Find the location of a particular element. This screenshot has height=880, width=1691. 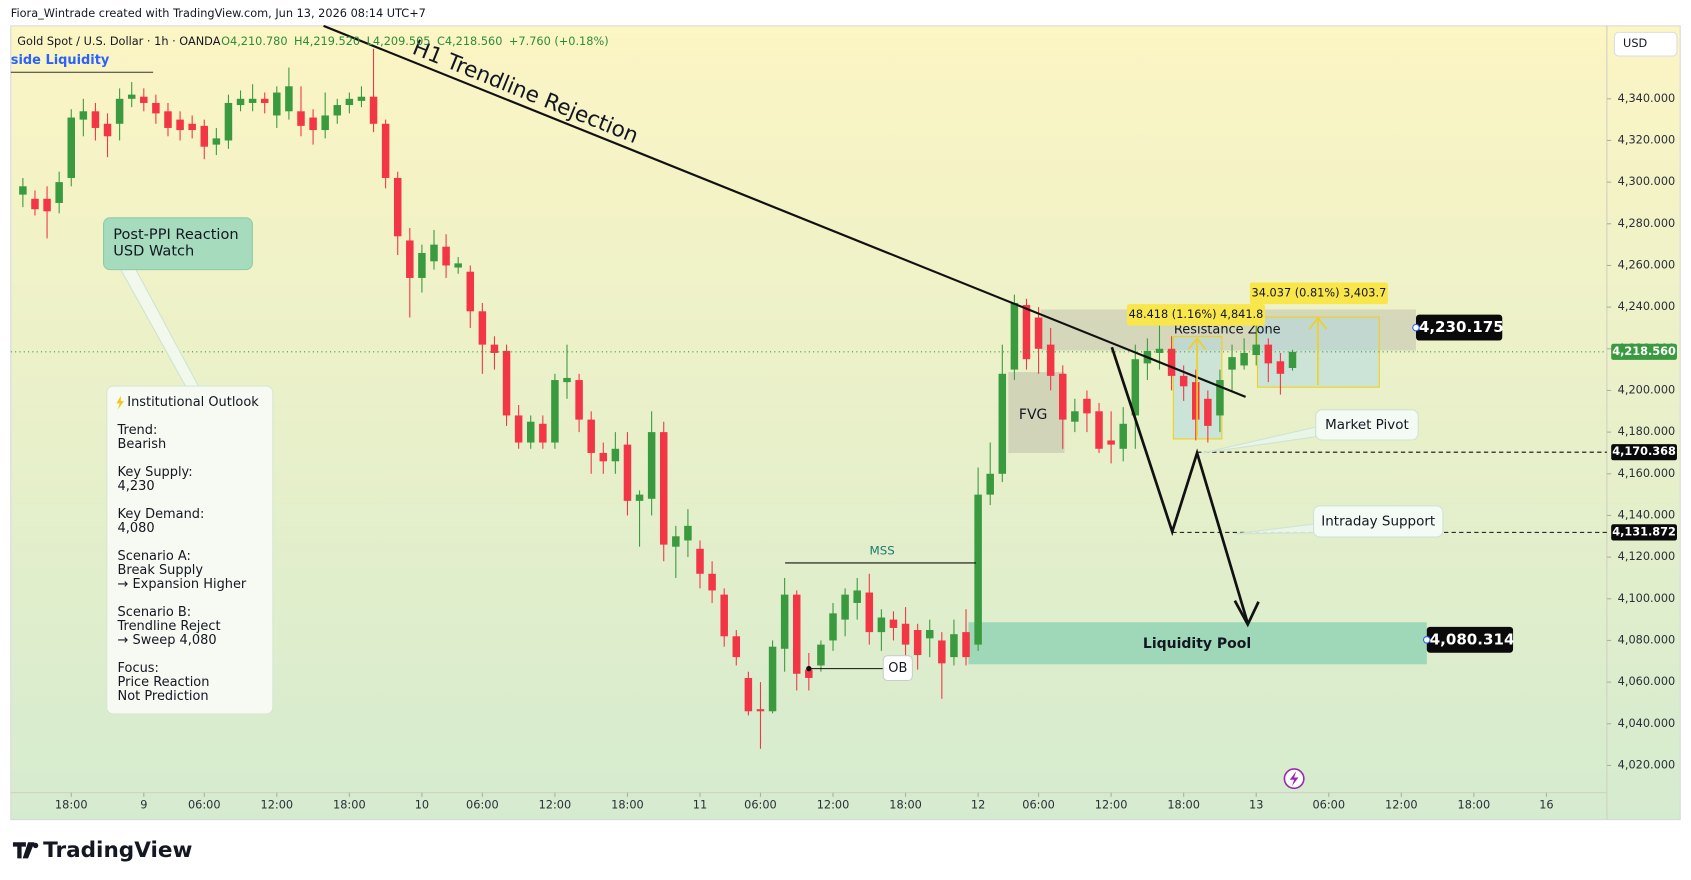

outlook-line: → Sweep 4,080 is located at coordinates (167, 640).